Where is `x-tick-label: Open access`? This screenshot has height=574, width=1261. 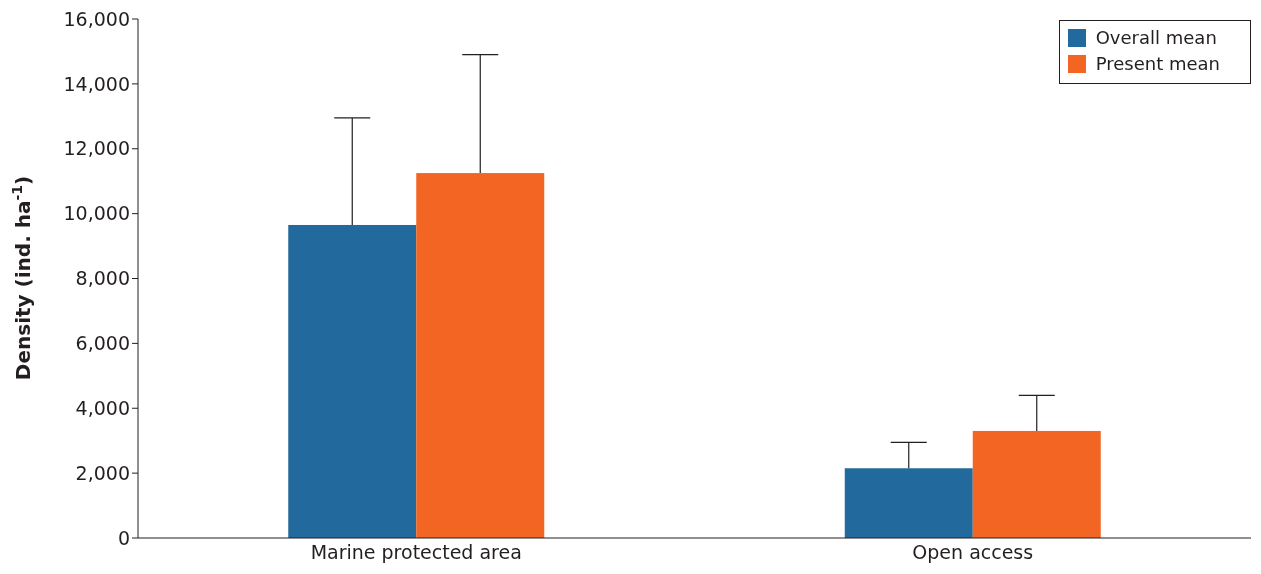
x-tick-label: Open access is located at coordinates (973, 552).